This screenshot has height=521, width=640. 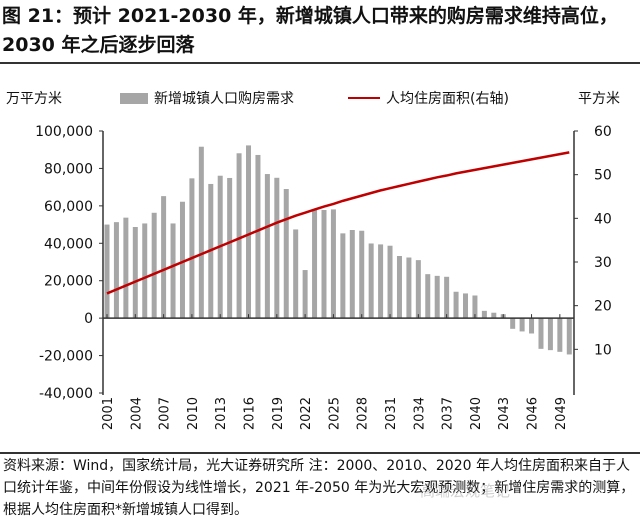 I want to click on x-tick-label: 2001, so click(x=108, y=413).